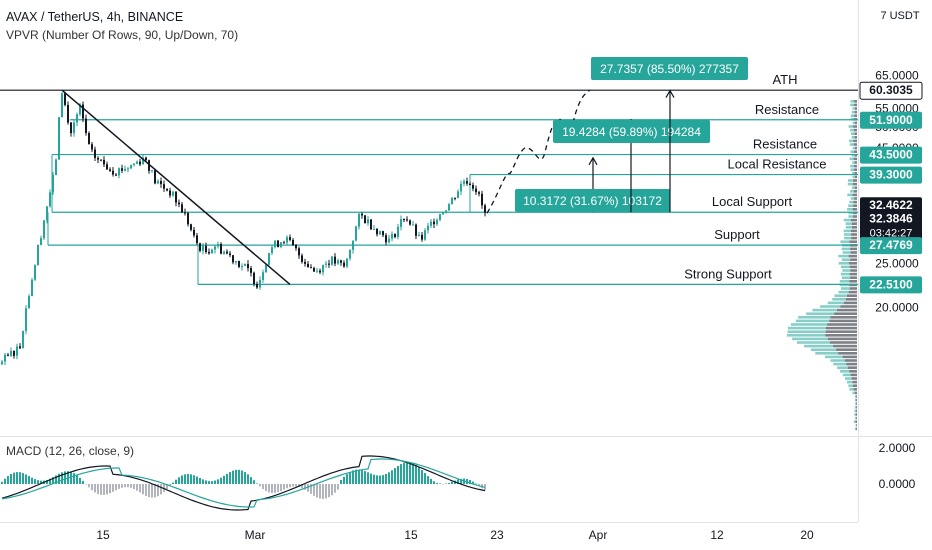 The height and width of the screenshot is (550, 932). I want to click on price-badge-text: 32.3846, so click(891, 219).